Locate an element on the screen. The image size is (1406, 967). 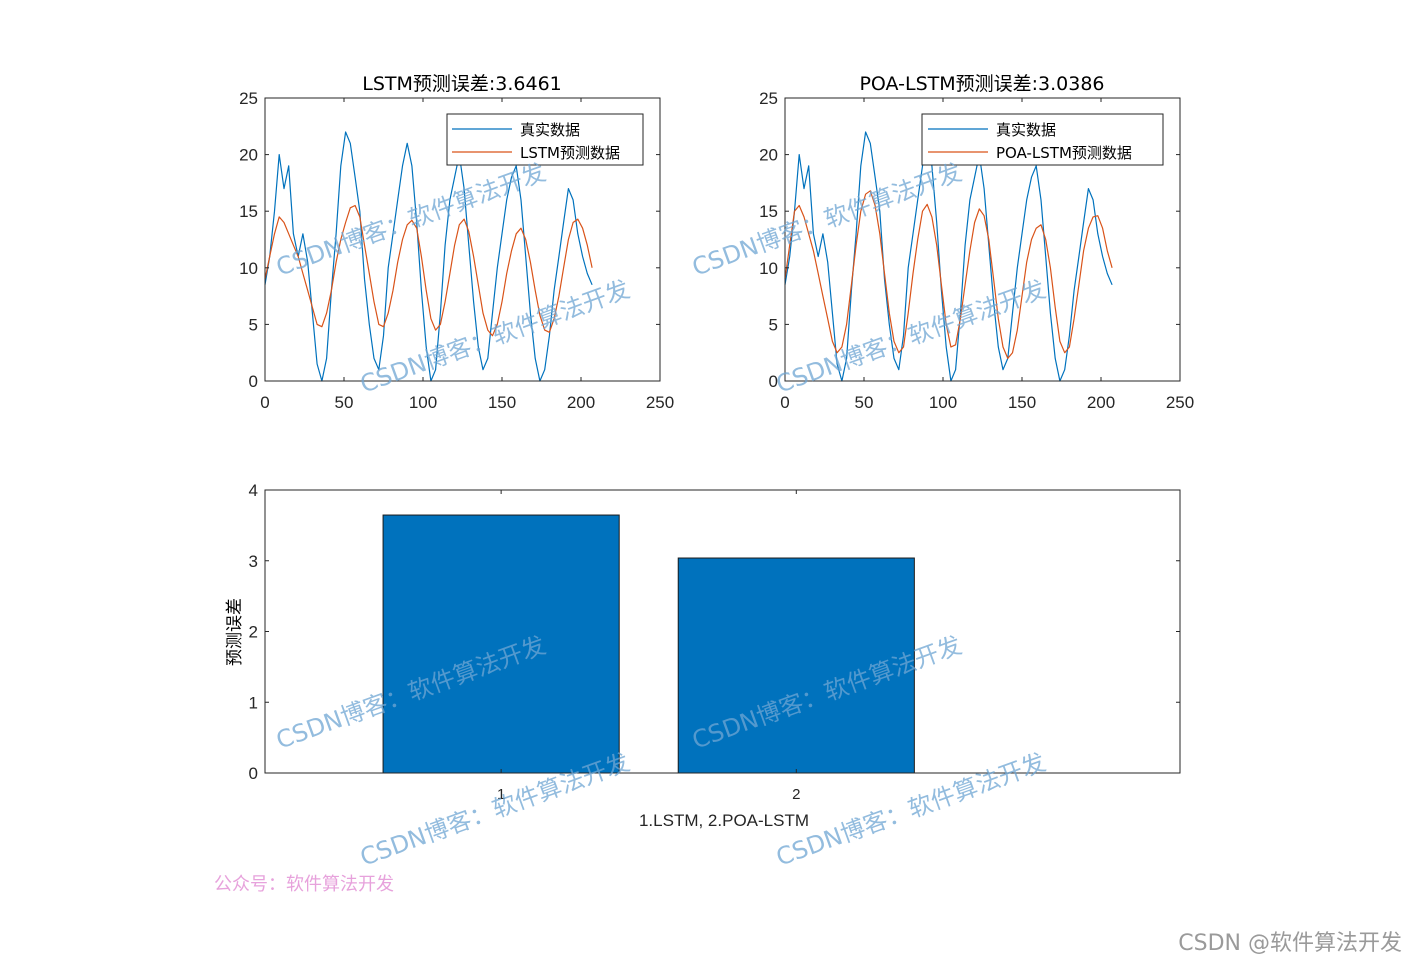
poa-lstm-y-tick-label: 20 is located at coordinates (768, 155).